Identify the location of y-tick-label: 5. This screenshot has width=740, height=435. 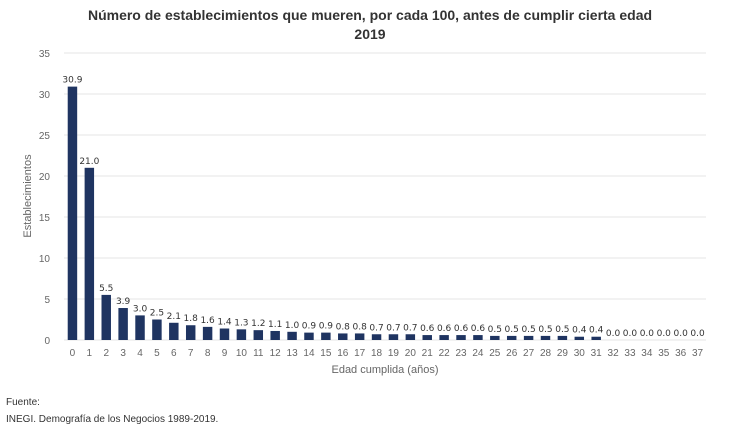
(47, 300).